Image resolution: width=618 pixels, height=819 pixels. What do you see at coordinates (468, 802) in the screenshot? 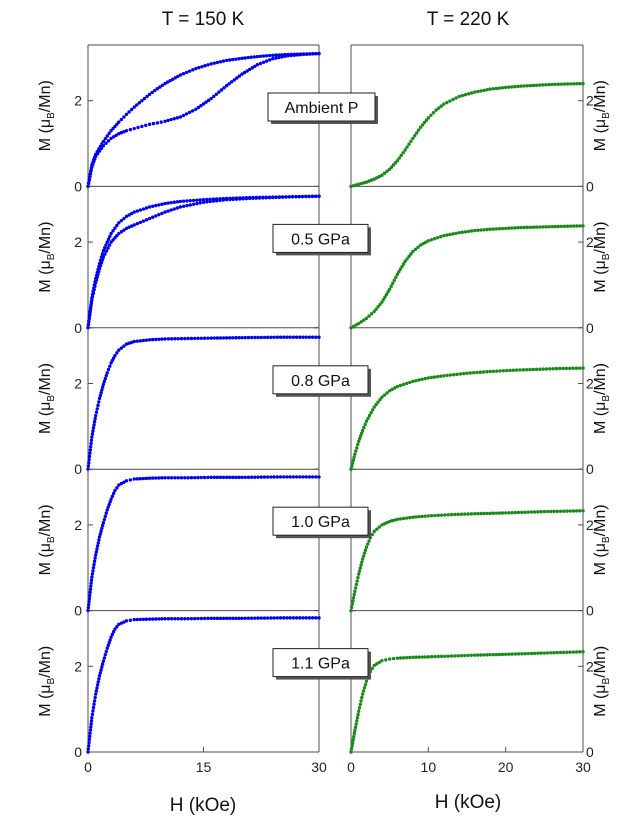
I see `right-x-axis-label: H (kOe)` at bounding box center [468, 802].